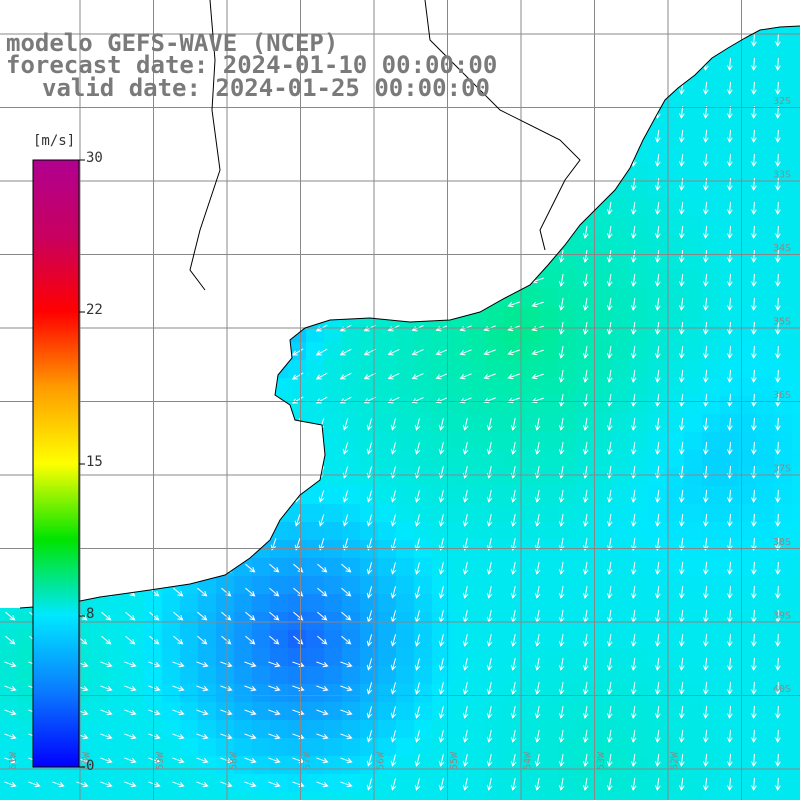  I want to click on lat-label: 36S, so click(782, 395).